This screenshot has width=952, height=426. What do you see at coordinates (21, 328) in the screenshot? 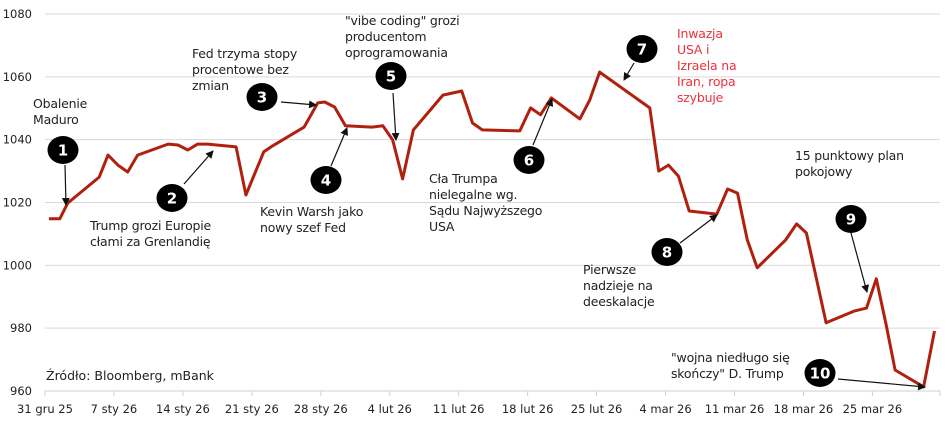
I see `y-tick-label: 980` at bounding box center [21, 328].